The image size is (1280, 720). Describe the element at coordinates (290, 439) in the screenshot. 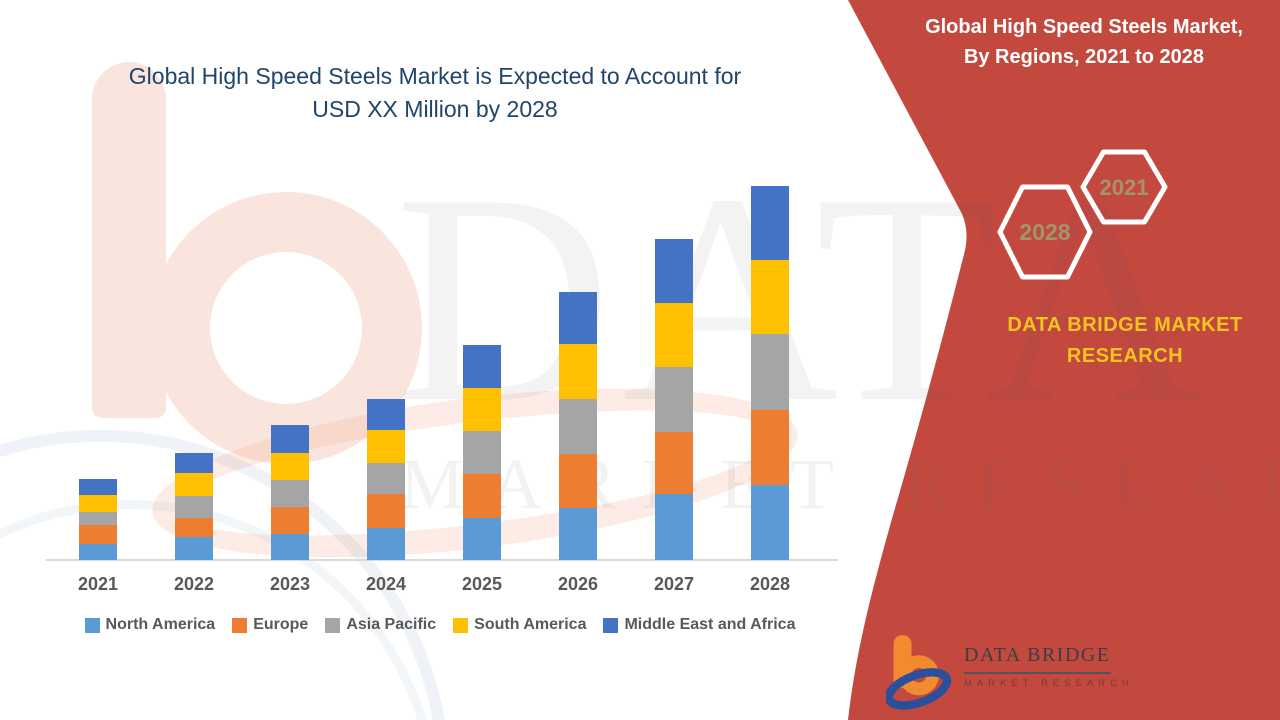

I see `bar-segment-middle-east-and-africa-2023` at that location.